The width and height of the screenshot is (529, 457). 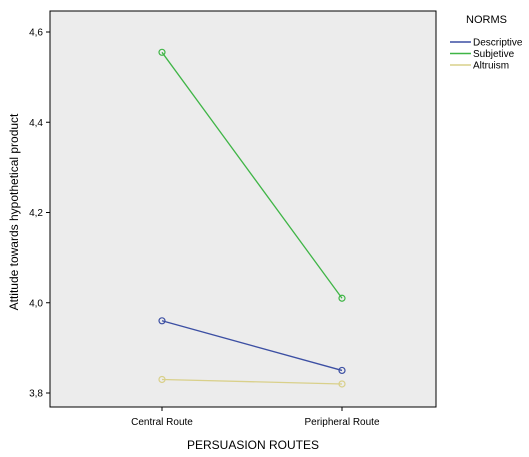 I want to click on series-descriptive, so click(x=252, y=346).